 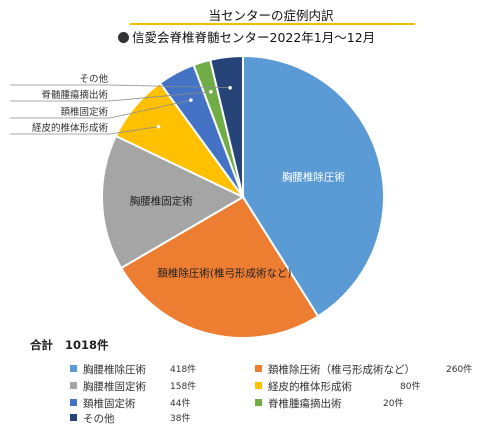 I want to click on bullet-icon, so click(x=123, y=37).